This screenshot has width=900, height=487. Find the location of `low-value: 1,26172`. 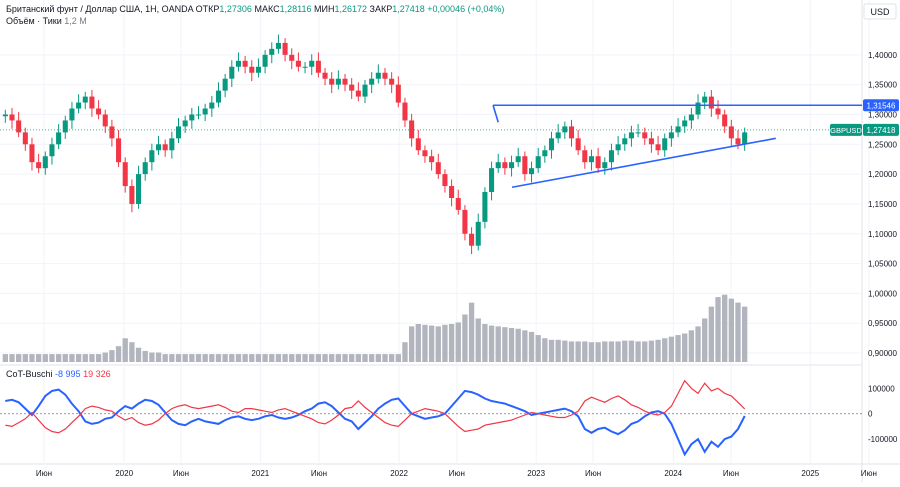

low-value: 1,26172 is located at coordinates (351, 9).